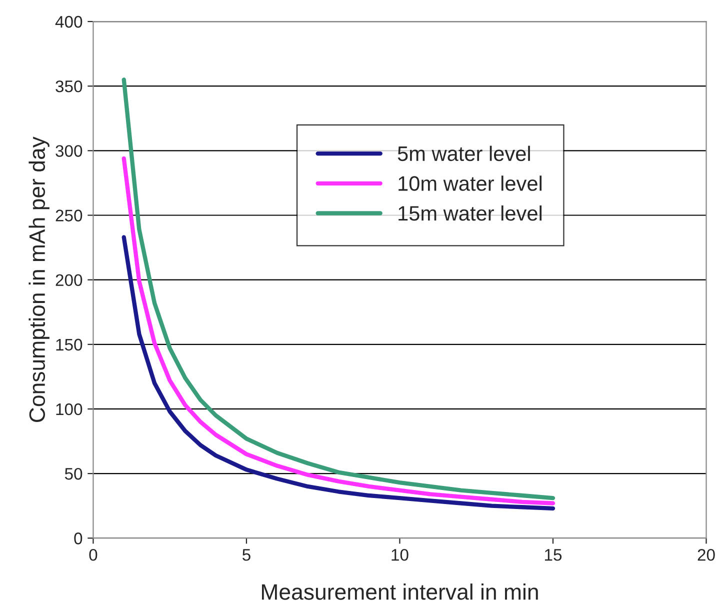  Describe the element at coordinates (553, 555) in the screenshot. I see `x-tick-label: 15` at that location.